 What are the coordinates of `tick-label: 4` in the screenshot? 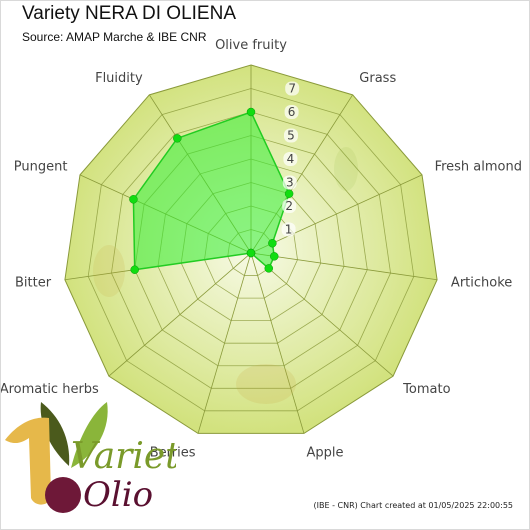 It's located at (291, 159).